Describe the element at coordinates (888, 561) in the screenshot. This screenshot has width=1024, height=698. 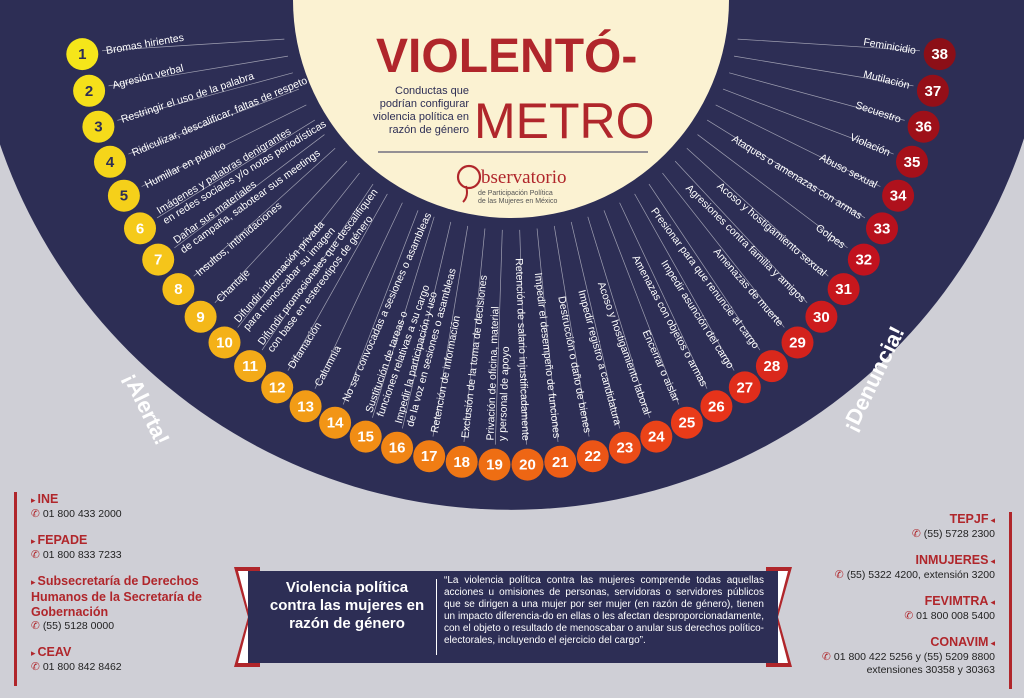
I see `contact-name: INMUJERES` at that location.